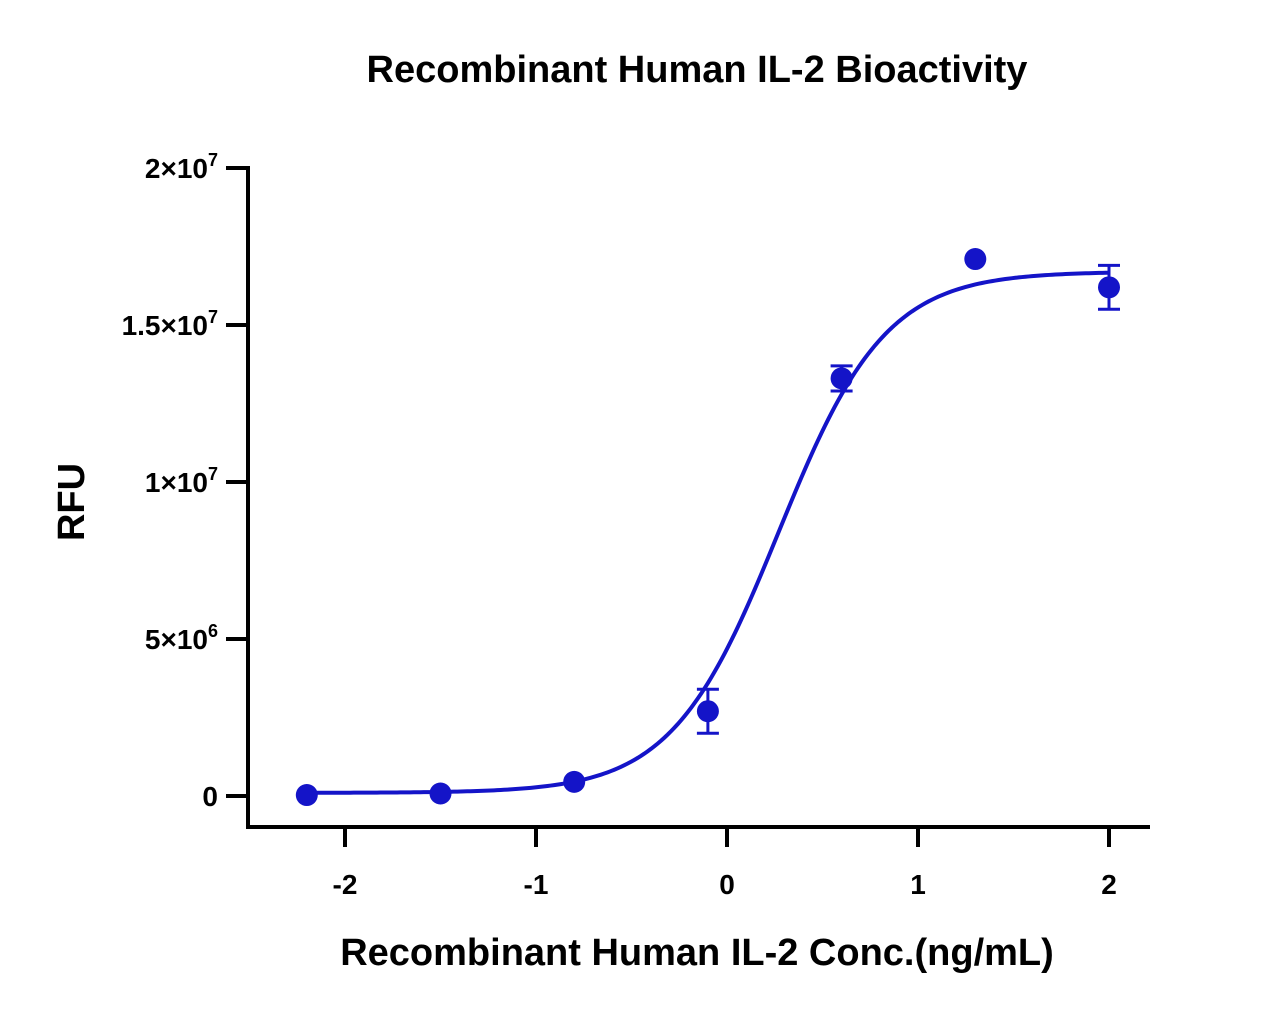  I want to click on x-axis-label: Recombinant Human IL-2 Conc.(ng/mL), so click(697, 953).